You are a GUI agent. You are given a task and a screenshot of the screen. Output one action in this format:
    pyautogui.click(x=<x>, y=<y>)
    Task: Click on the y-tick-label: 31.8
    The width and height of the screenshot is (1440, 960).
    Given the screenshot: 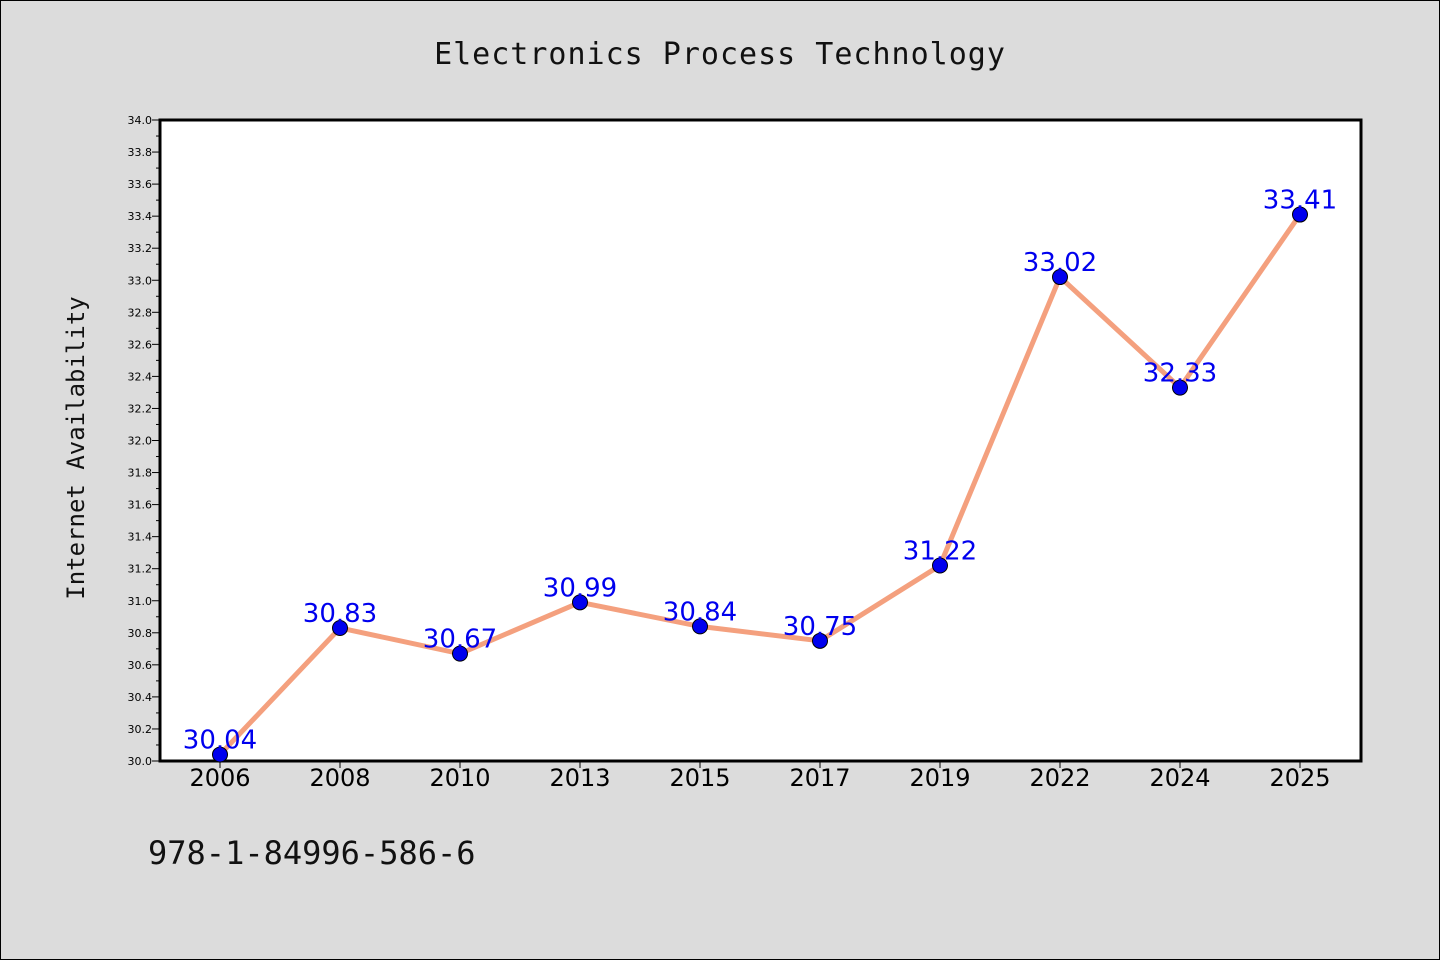 What is the action you would take?
    pyautogui.click(x=140, y=473)
    